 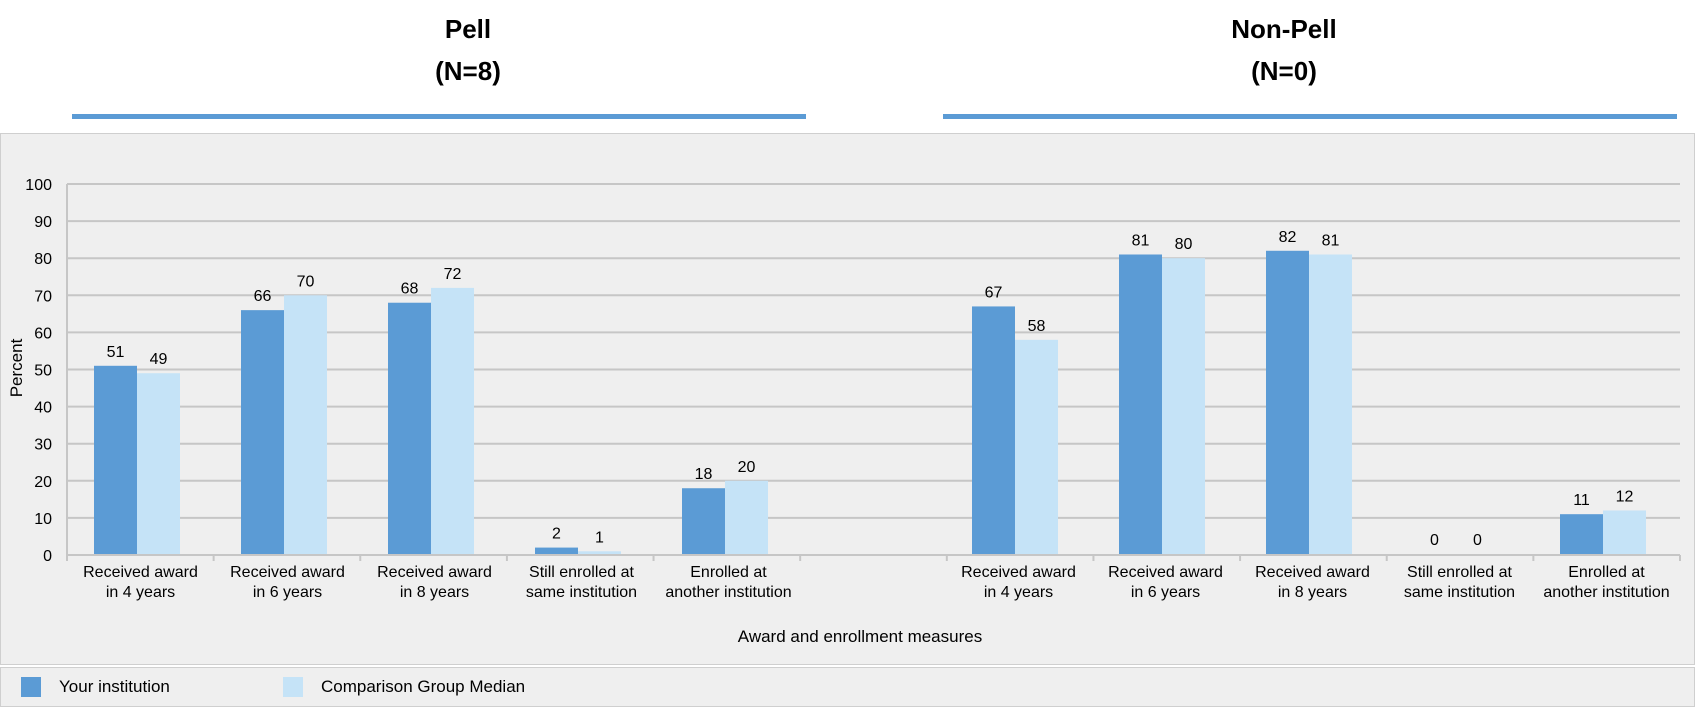 What do you see at coordinates (439, 116) in the screenshot?
I see `panel-rule-pell` at bounding box center [439, 116].